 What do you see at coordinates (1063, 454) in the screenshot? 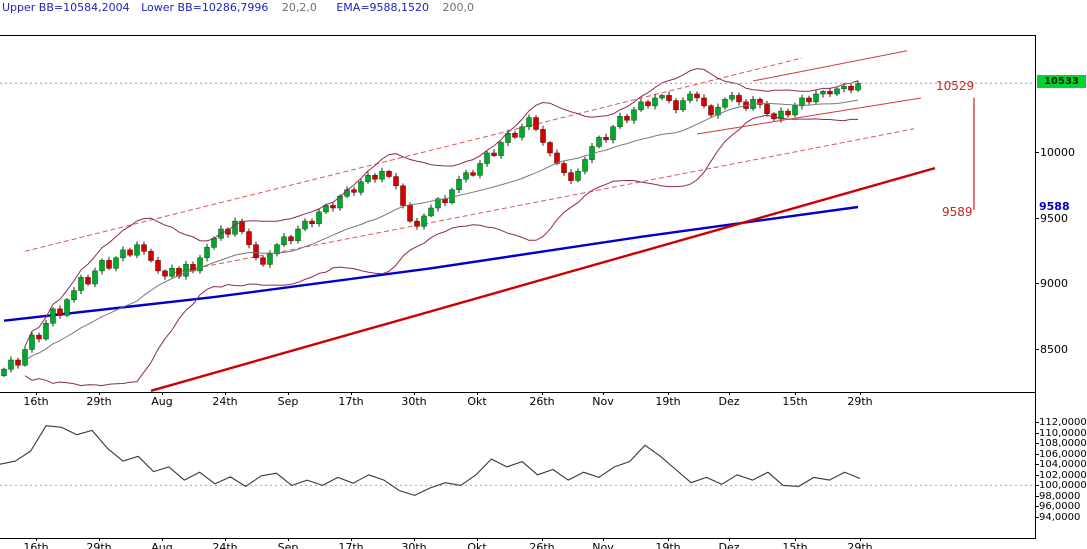
I see `indicator-tick-label: 106,0000` at bounding box center [1063, 454].